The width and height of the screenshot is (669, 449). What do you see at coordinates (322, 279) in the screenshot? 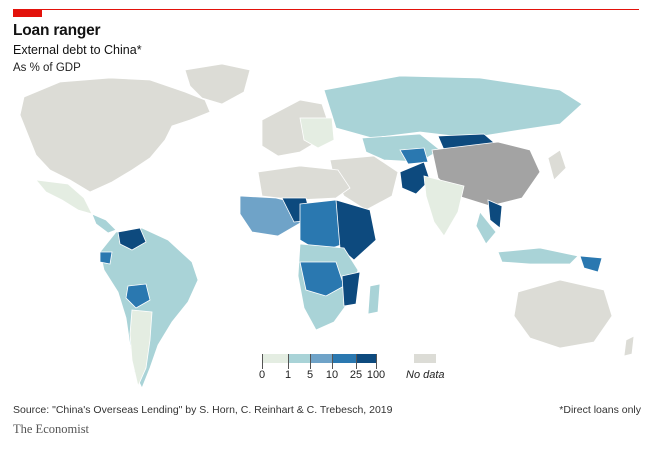
I see `region-angola-zambia` at bounding box center [322, 279].